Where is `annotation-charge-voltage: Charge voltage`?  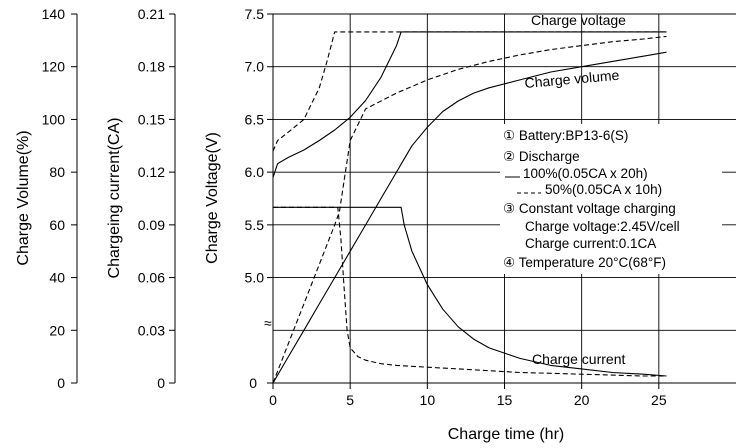 annotation-charge-voltage: Charge voltage is located at coordinates (578, 20).